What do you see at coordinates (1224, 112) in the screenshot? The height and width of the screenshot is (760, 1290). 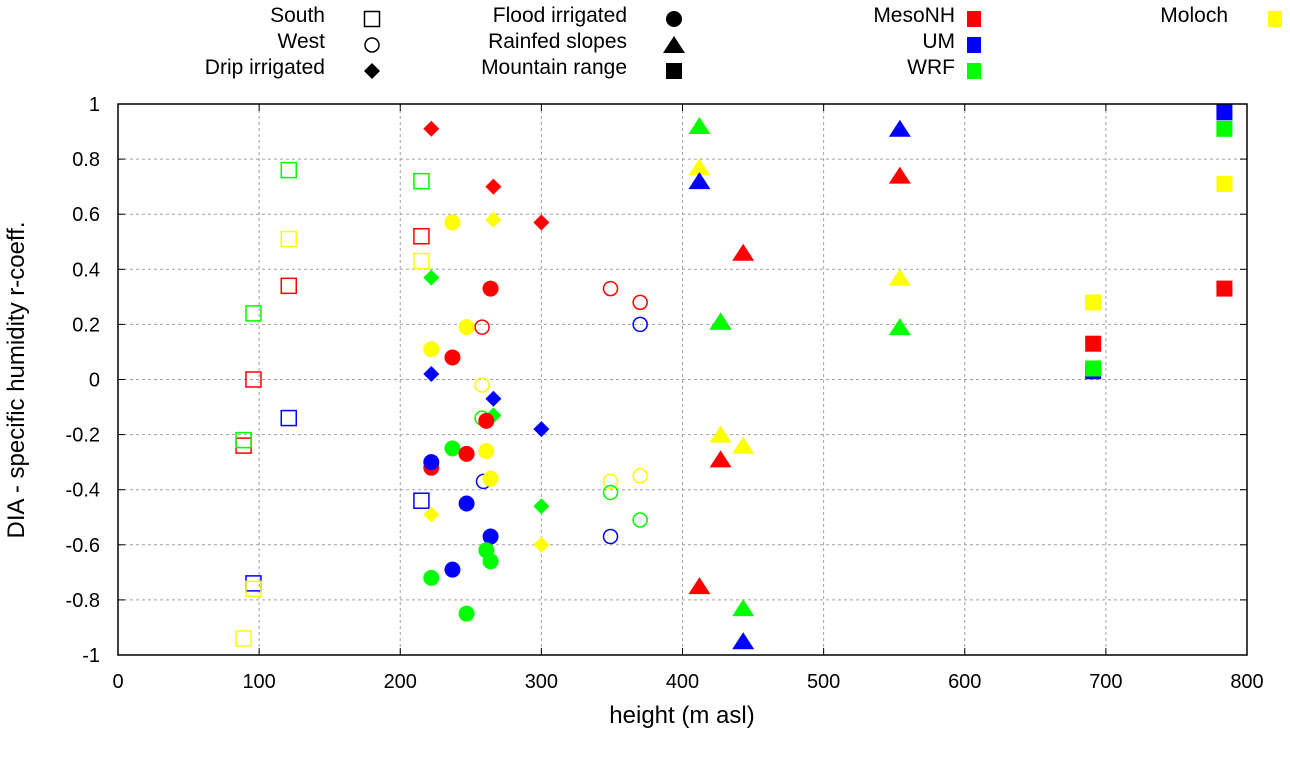 I see `point-filled-square-um` at bounding box center [1224, 112].